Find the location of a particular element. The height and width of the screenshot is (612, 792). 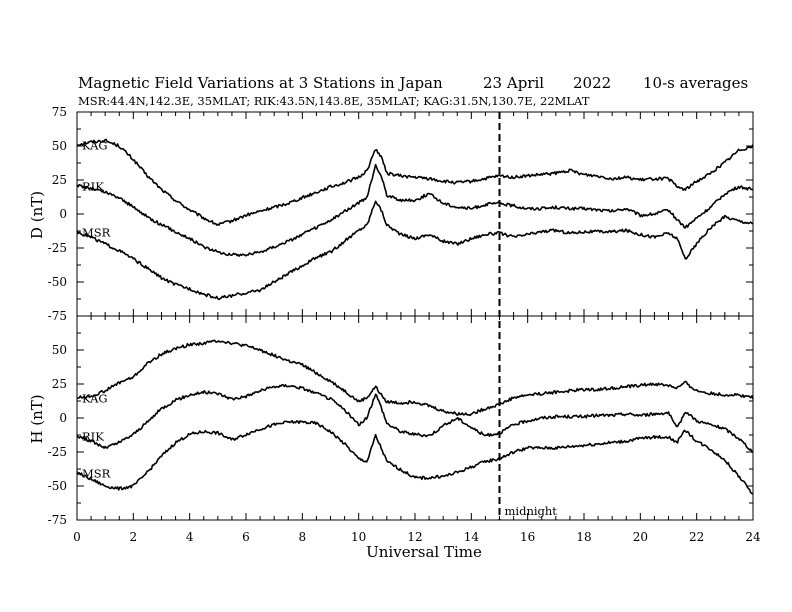

series-line-h-msr is located at coordinates (415, 457).